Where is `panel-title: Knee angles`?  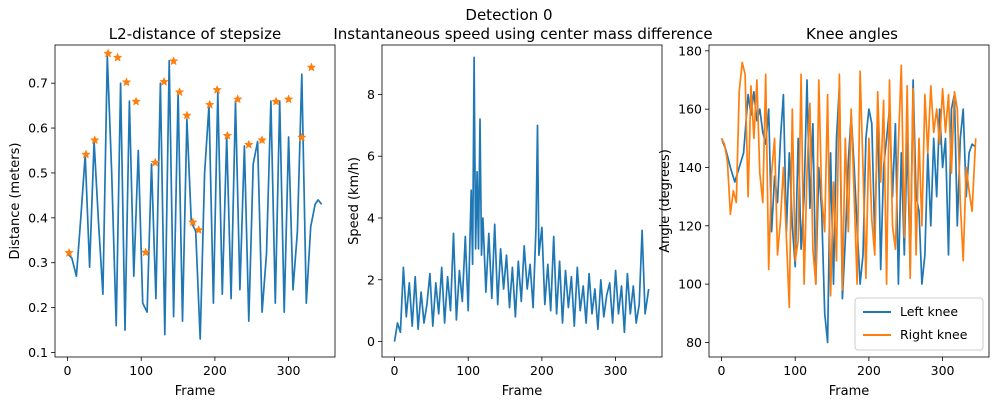
panel-title: Knee angles is located at coordinates (852, 34).